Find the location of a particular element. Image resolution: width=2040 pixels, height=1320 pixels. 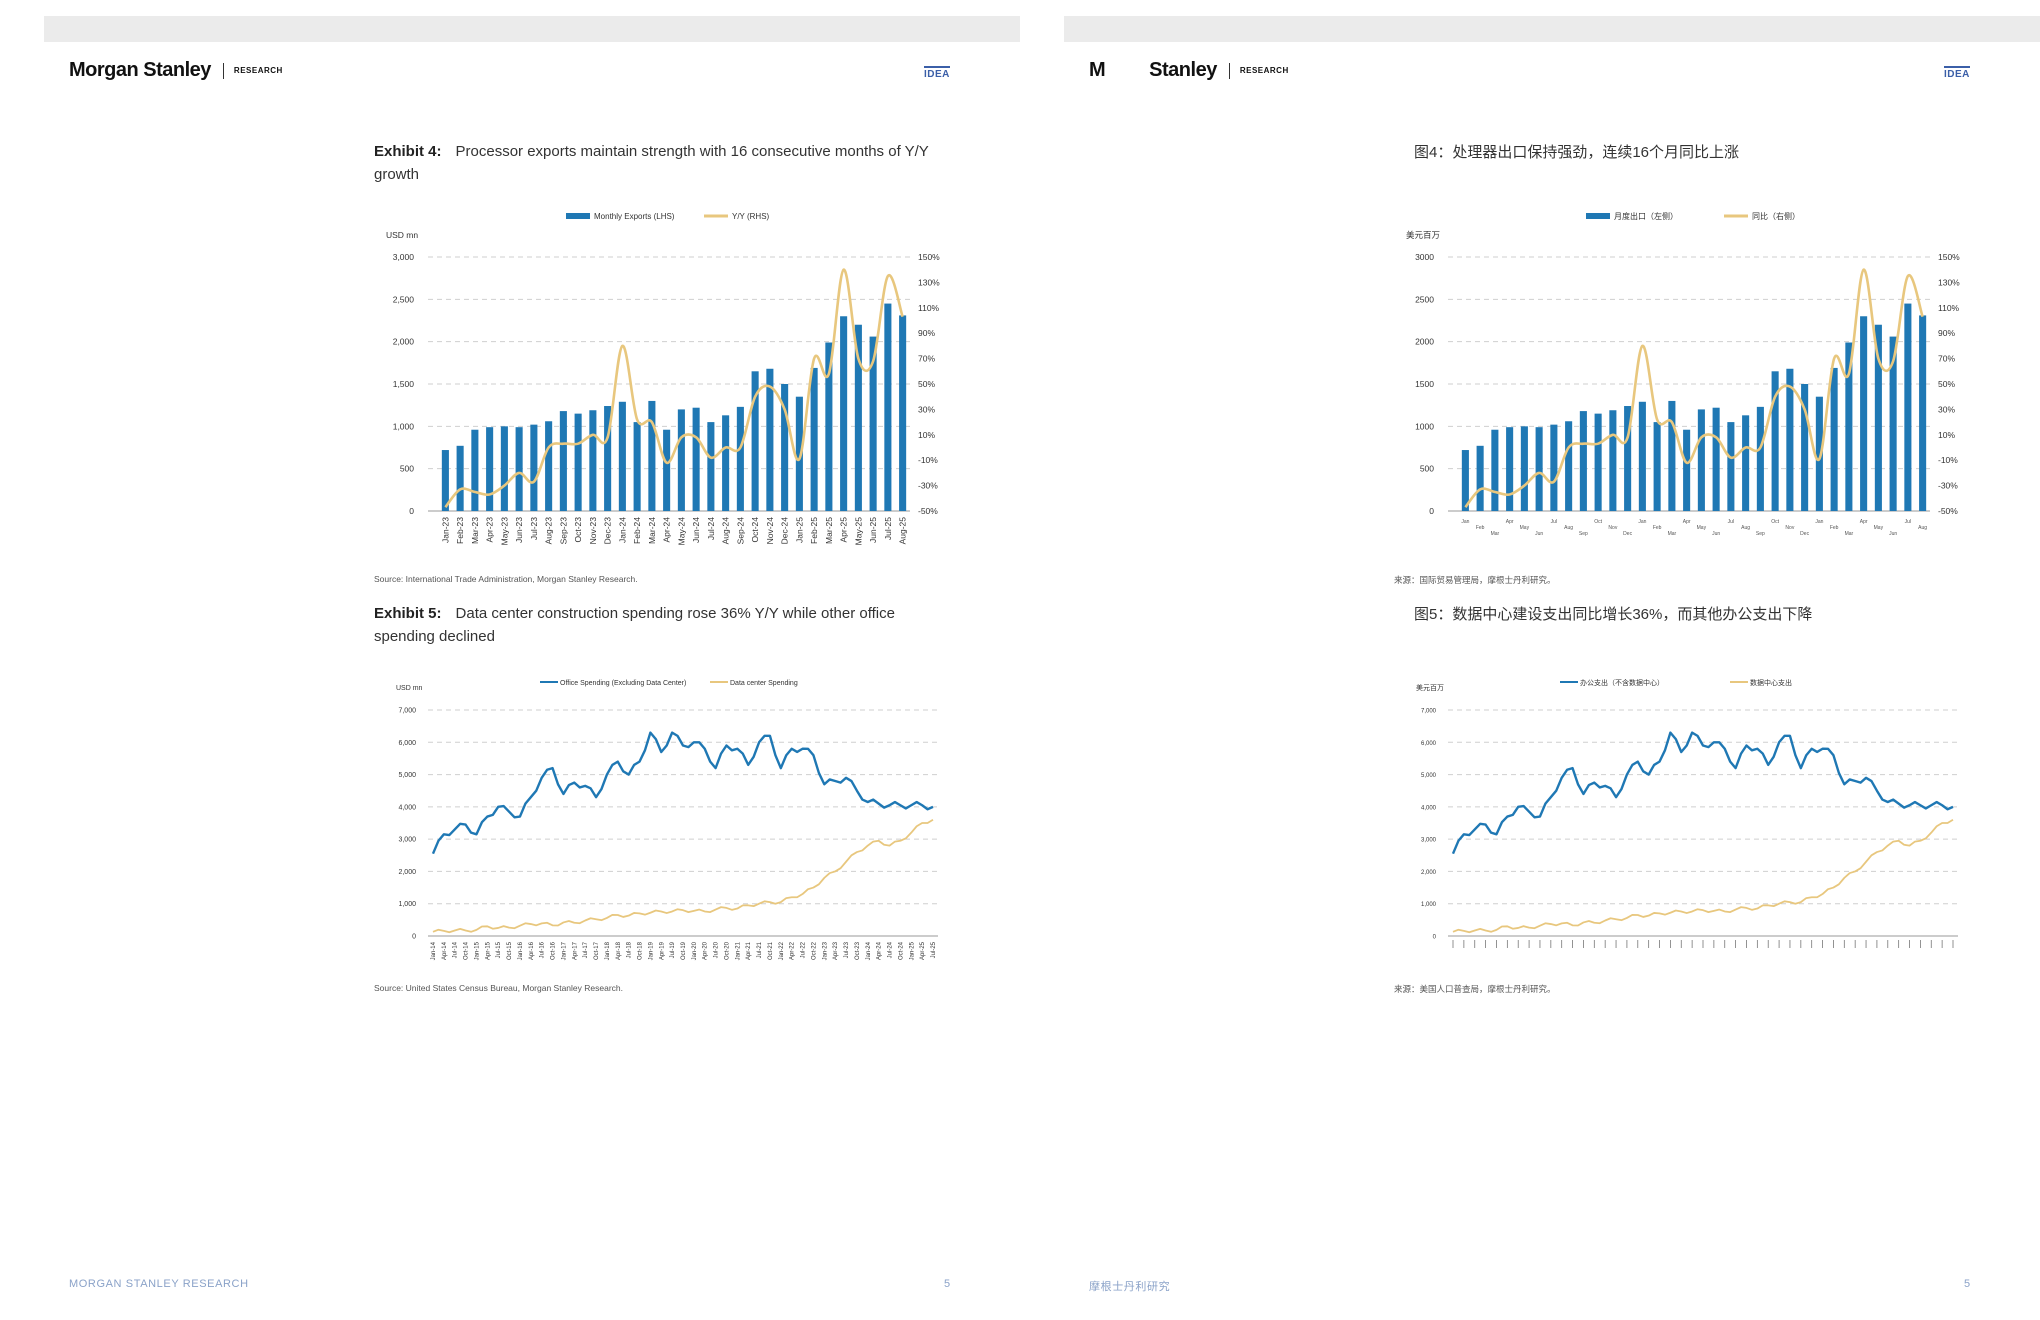

y2-tick-label: 30% is located at coordinates (1946, 409).